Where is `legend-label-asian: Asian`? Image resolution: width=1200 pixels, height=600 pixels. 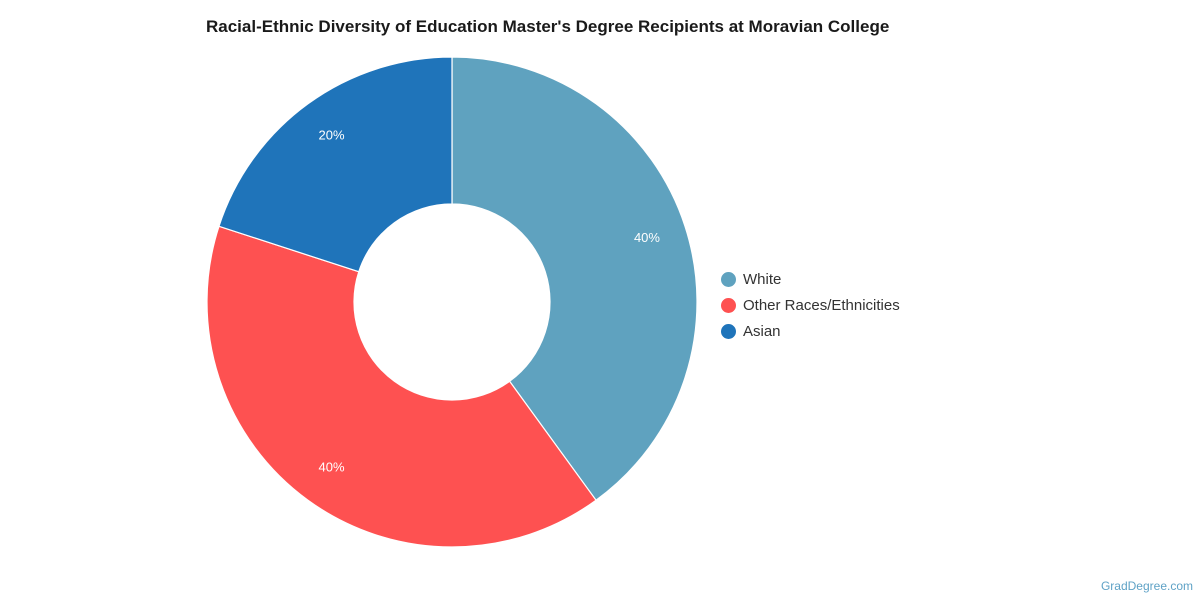 legend-label-asian: Asian is located at coordinates (762, 331).